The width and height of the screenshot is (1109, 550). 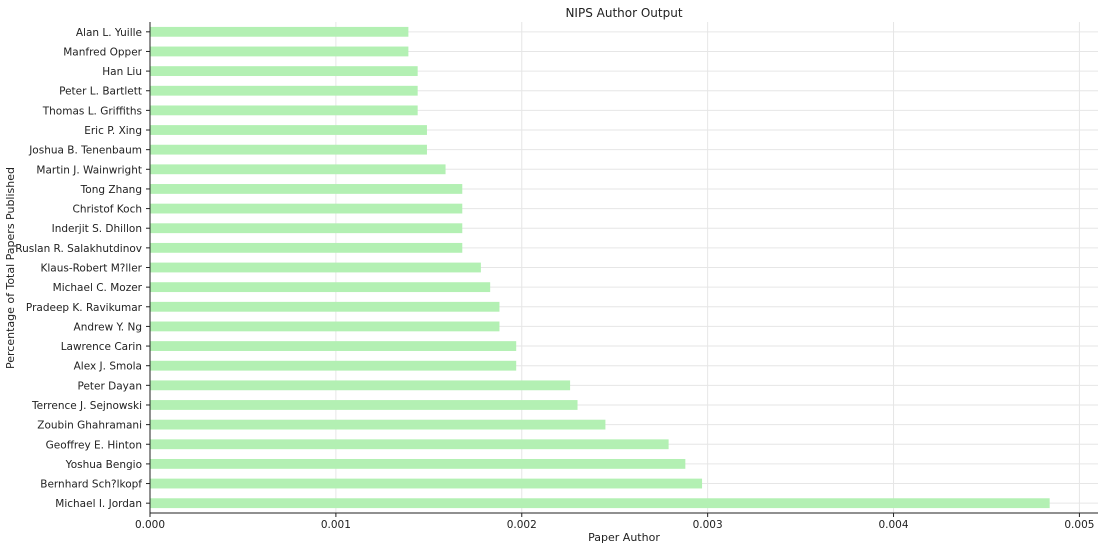 What do you see at coordinates (86, 406) in the screenshot?
I see `y-tick-label: Terrence J. Sejnowski` at bounding box center [86, 406].